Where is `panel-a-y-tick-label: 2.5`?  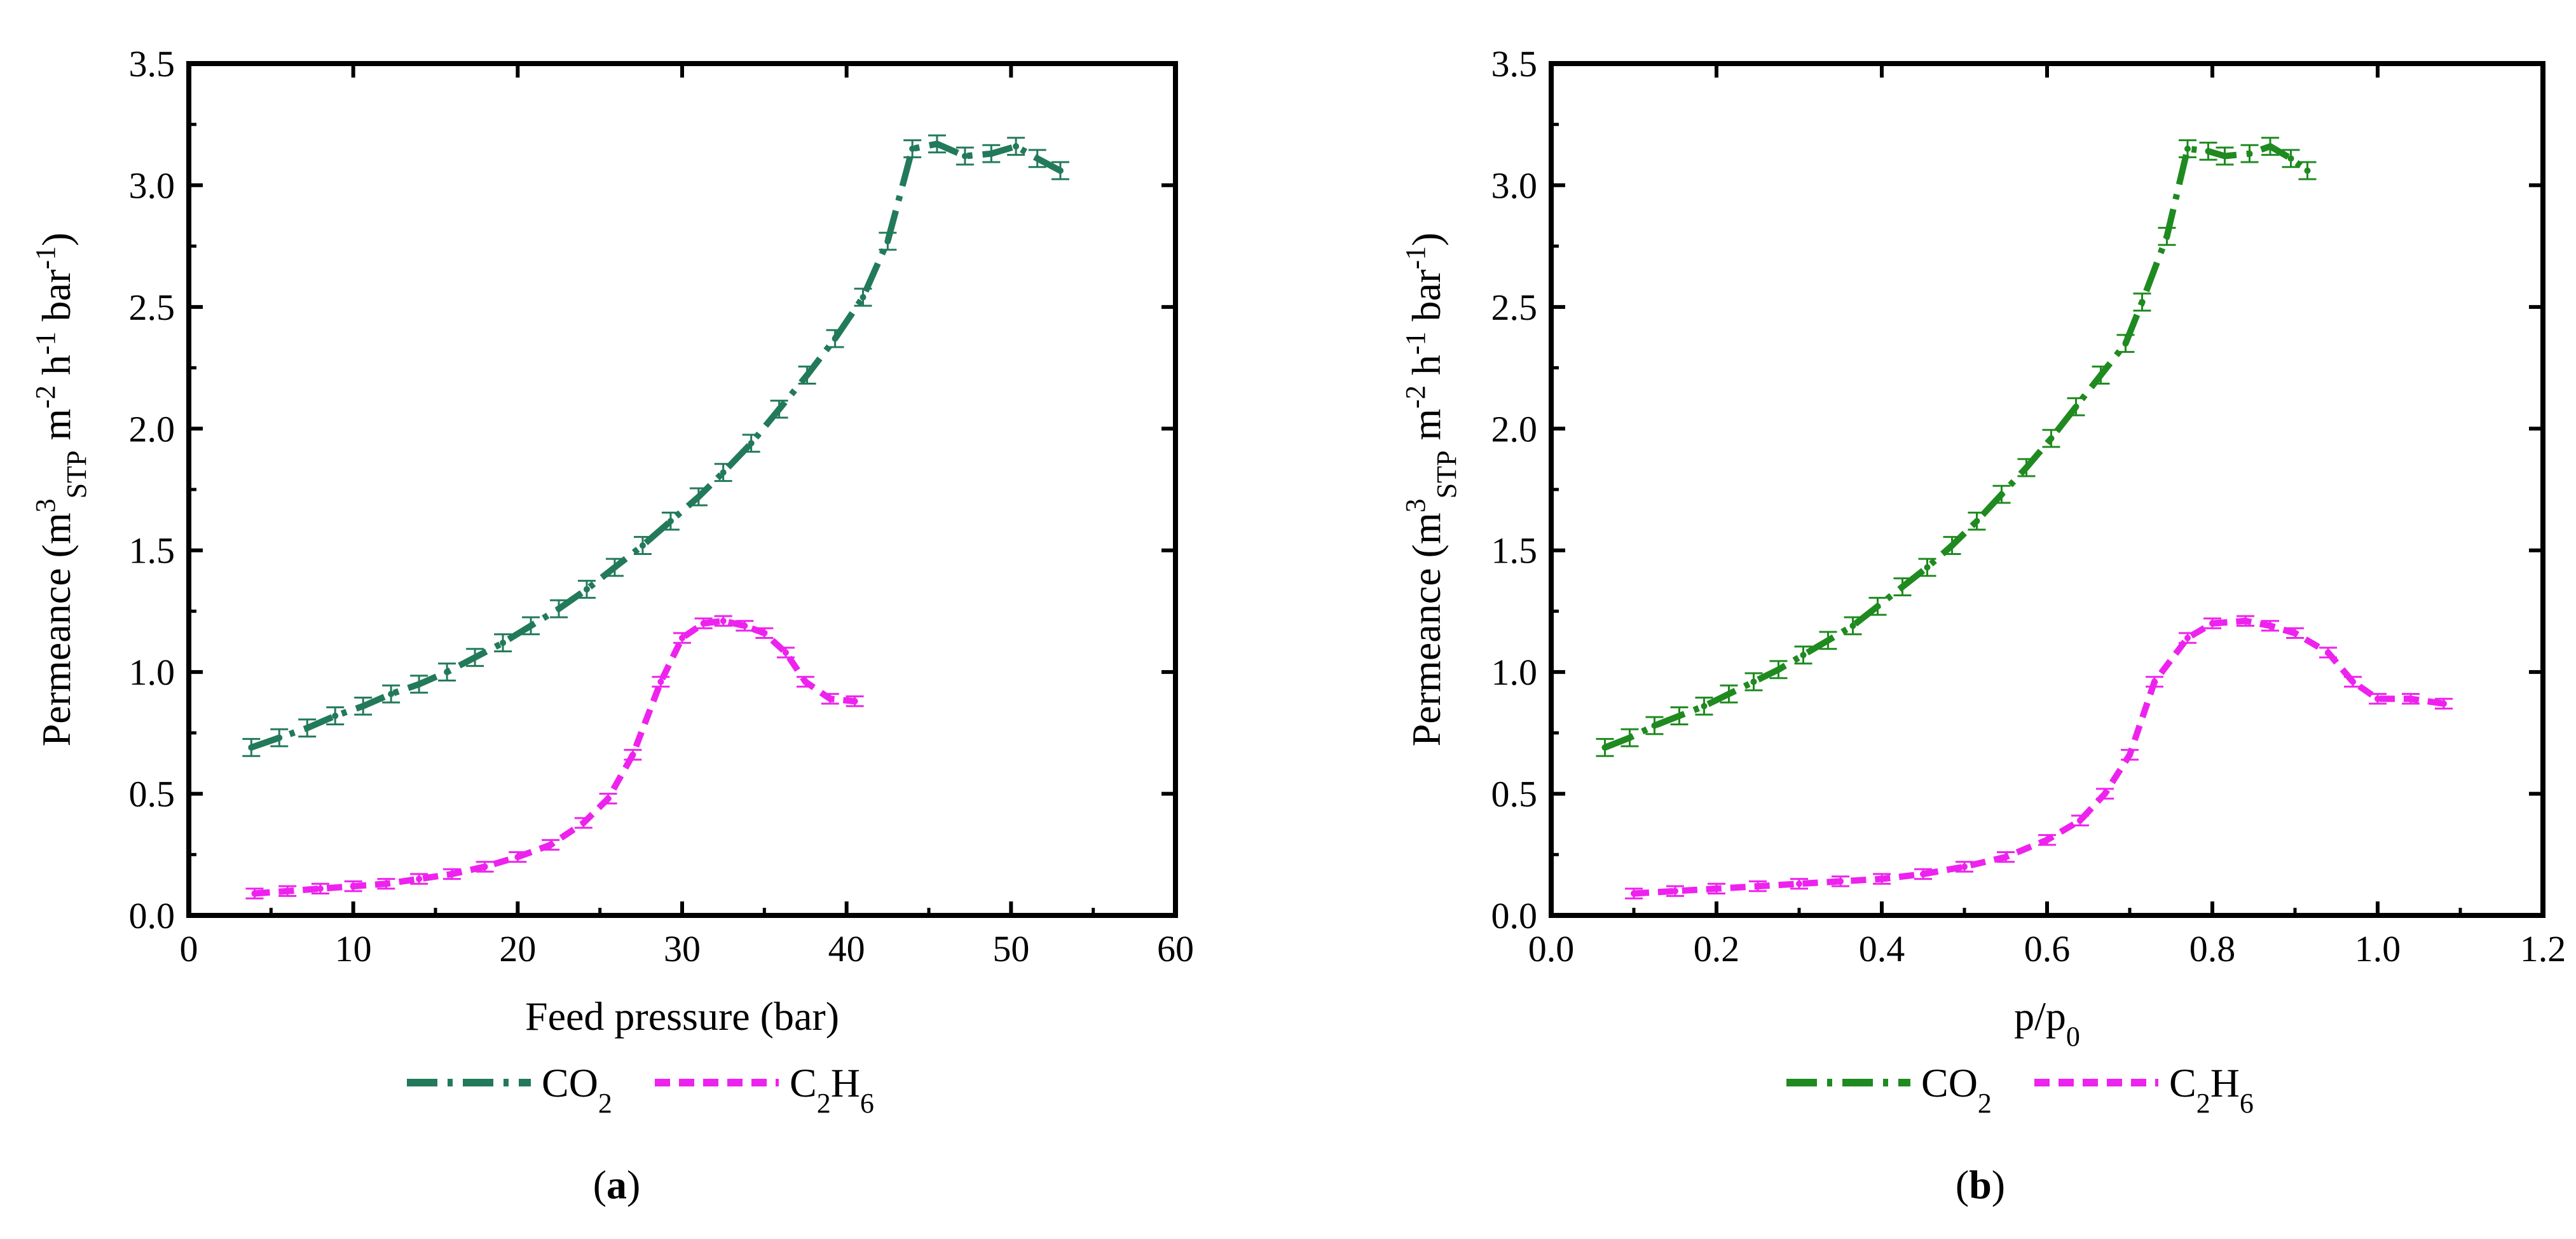 panel-a-y-tick-label: 2.5 is located at coordinates (152, 307).